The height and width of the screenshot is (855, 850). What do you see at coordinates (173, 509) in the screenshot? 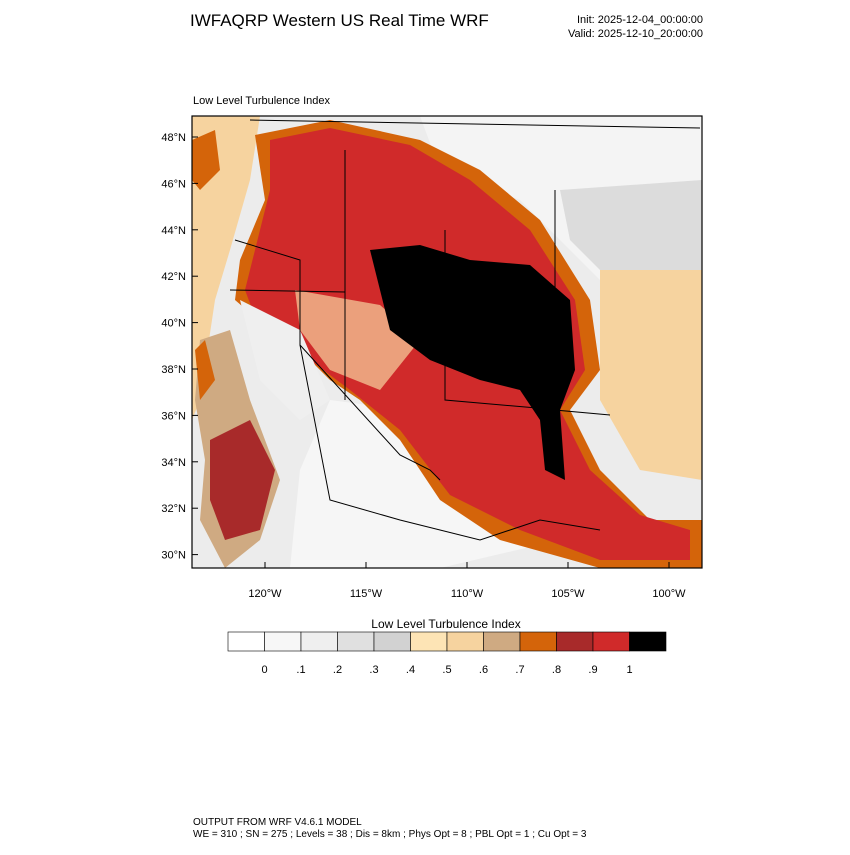
I see `lat-label: 32°N` at bounding box center [173, 509].